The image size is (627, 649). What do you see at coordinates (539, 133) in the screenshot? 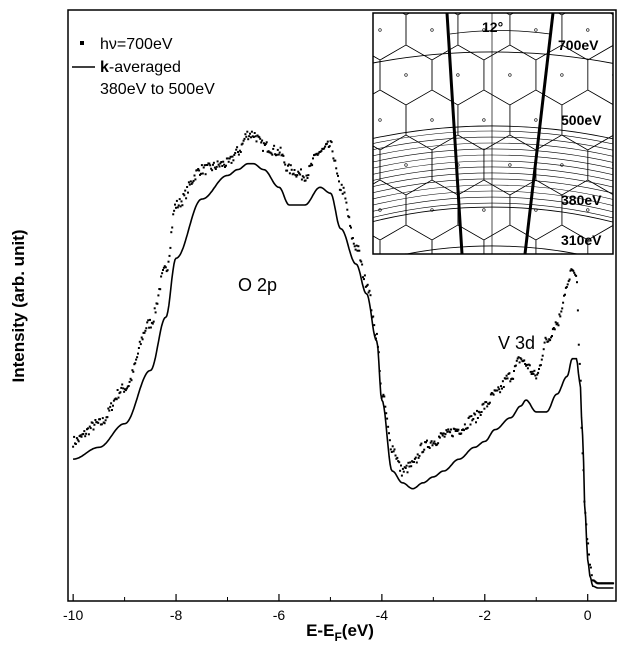
I see `inset-right-boundary` at bounding box center [539, 133].